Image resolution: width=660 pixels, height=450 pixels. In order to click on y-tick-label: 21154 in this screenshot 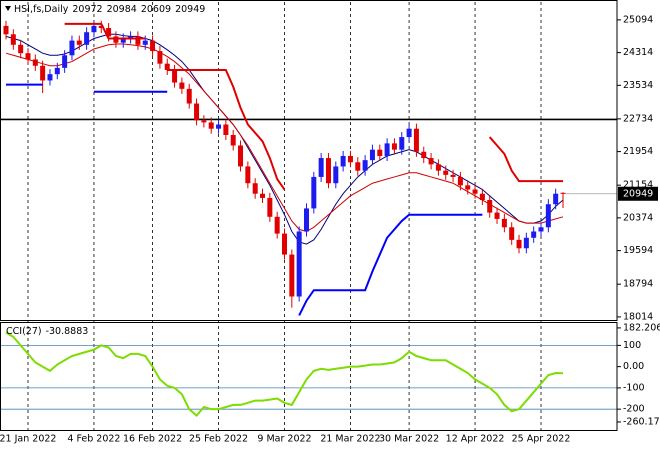, I will do `click(638, 185)`.